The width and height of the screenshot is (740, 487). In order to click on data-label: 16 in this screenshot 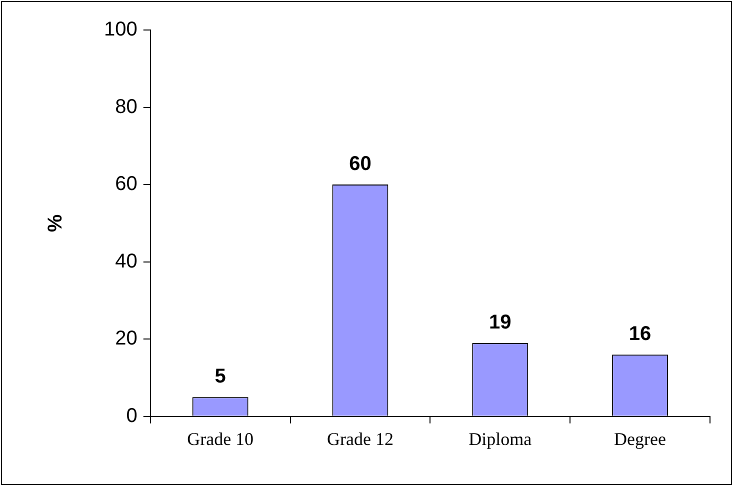, I will do `click(640, 334)`.